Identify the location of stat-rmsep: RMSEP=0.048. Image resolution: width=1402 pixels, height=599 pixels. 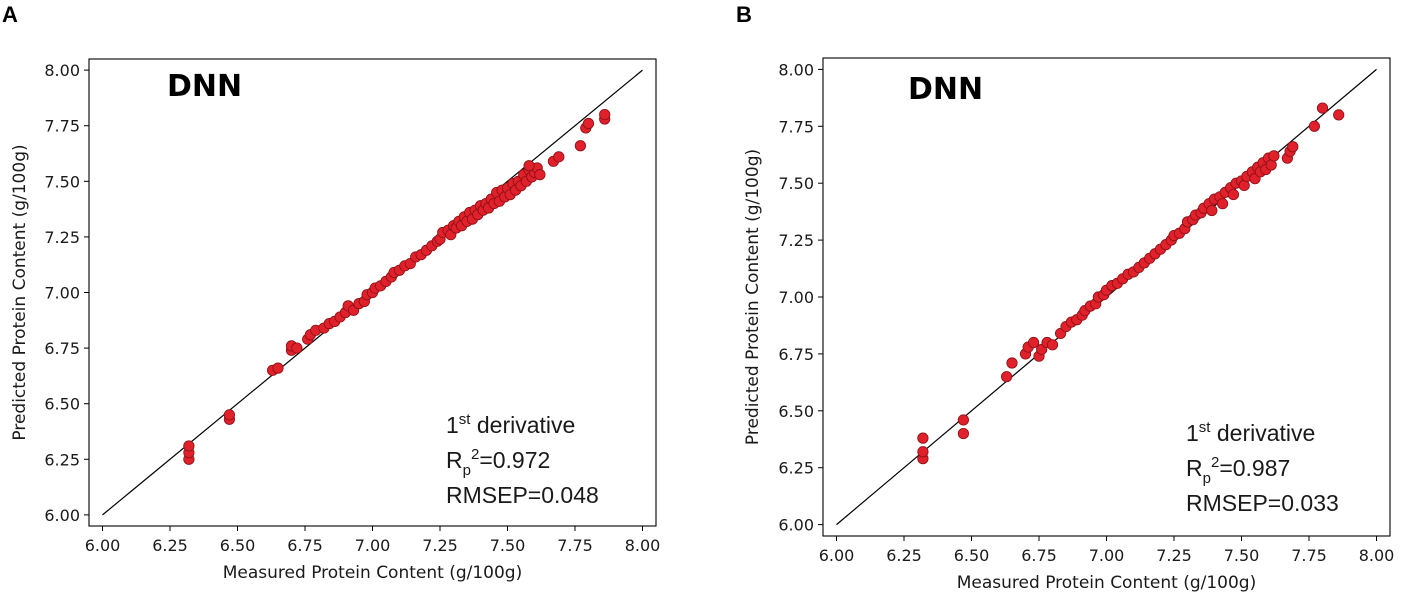
(522, 495).